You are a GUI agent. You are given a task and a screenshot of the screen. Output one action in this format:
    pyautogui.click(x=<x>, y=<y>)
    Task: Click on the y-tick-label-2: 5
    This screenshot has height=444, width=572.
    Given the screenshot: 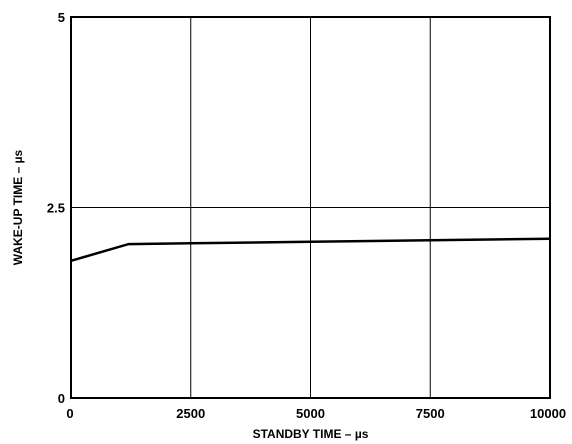 What is the action you would take?
    pyautogui.click(x=61, y=17)
    